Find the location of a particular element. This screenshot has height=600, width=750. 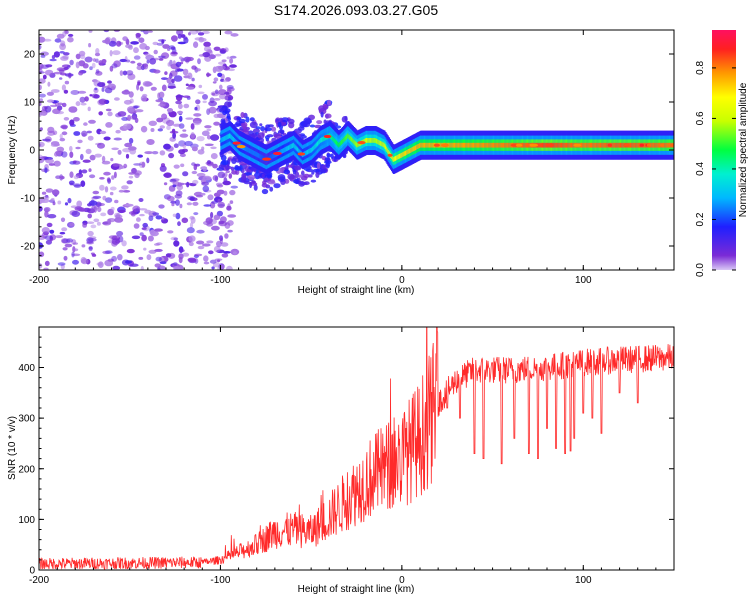

colorbar-ticks: 0.0 0.2 0.4 0.6 0.8 is located at coordinates (715, 169).